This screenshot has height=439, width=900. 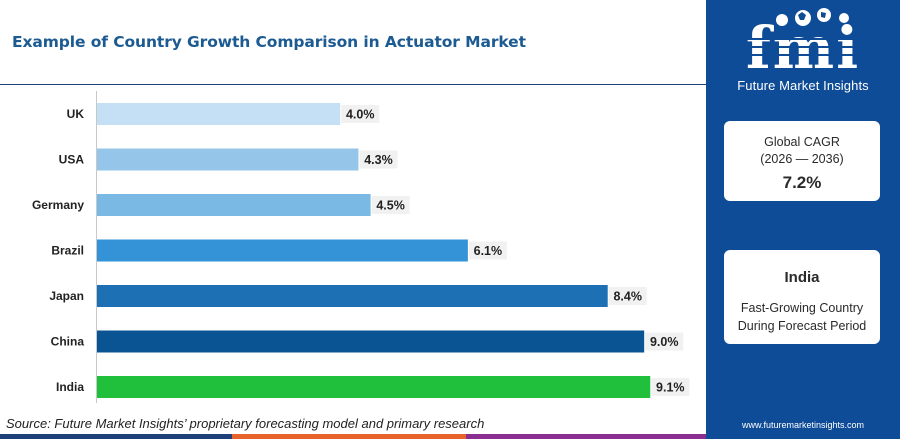 I want to click on value-label-japan: 8.4%, so click(x=627, y=297).